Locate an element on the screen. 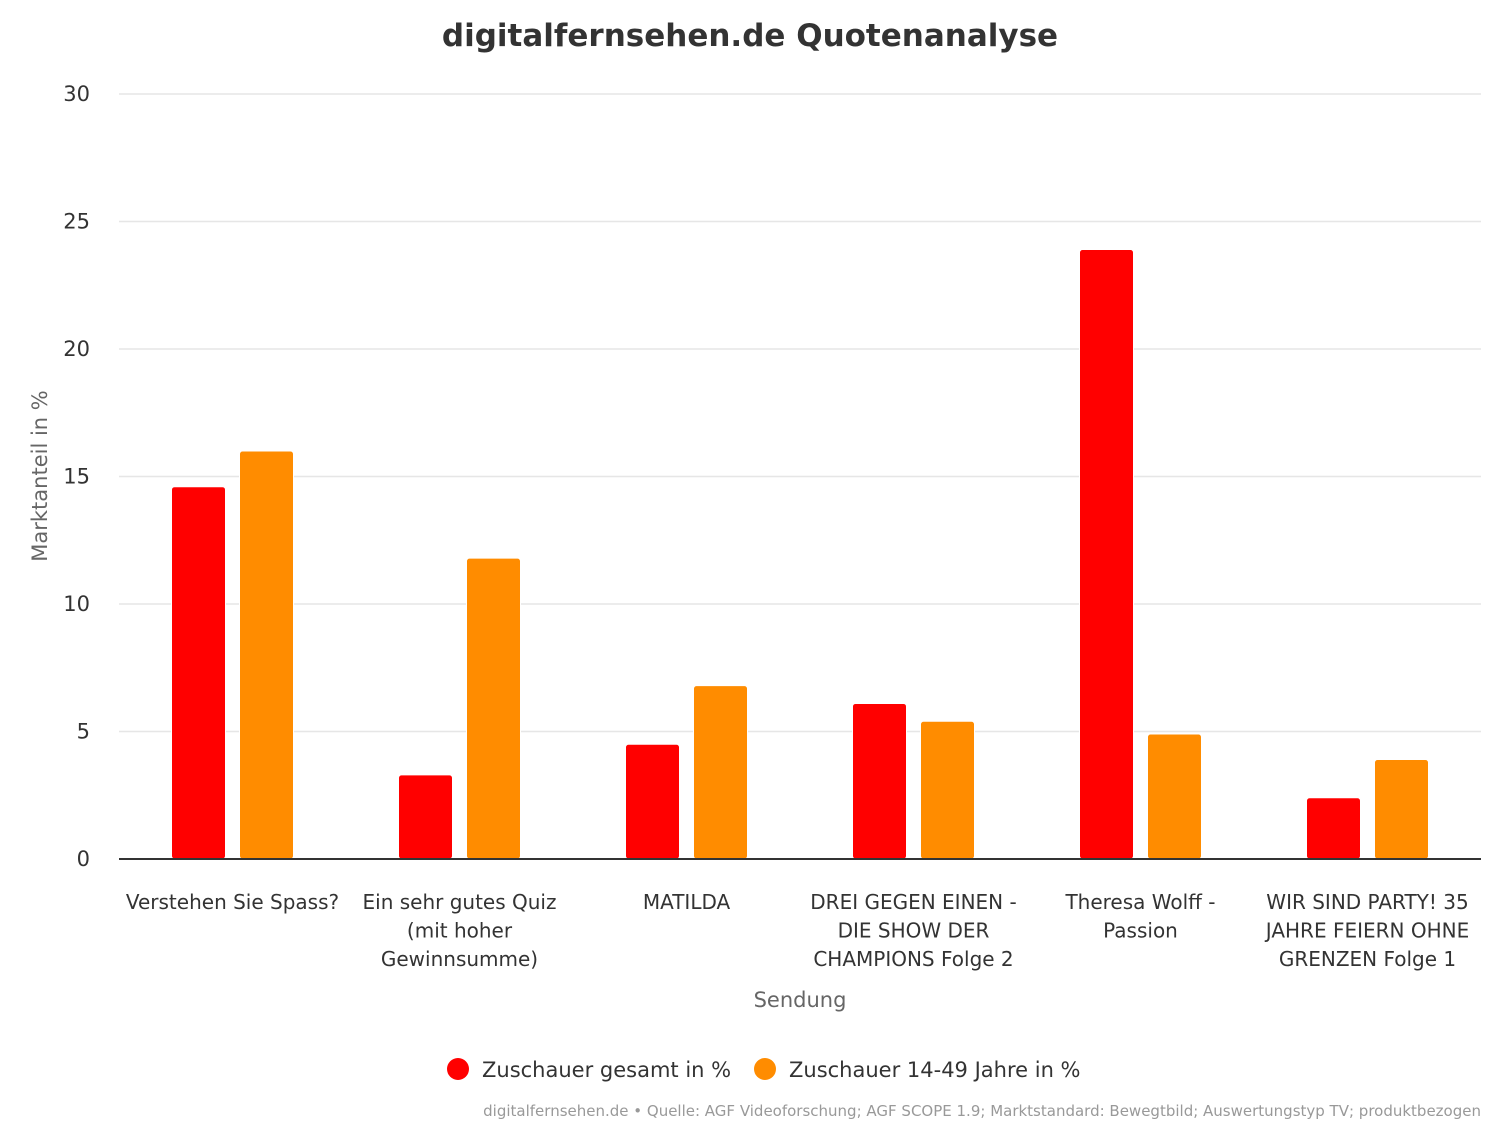 The image size is (1500, 1125). y-tick-label: 15 is located at coordinates (76, 477).